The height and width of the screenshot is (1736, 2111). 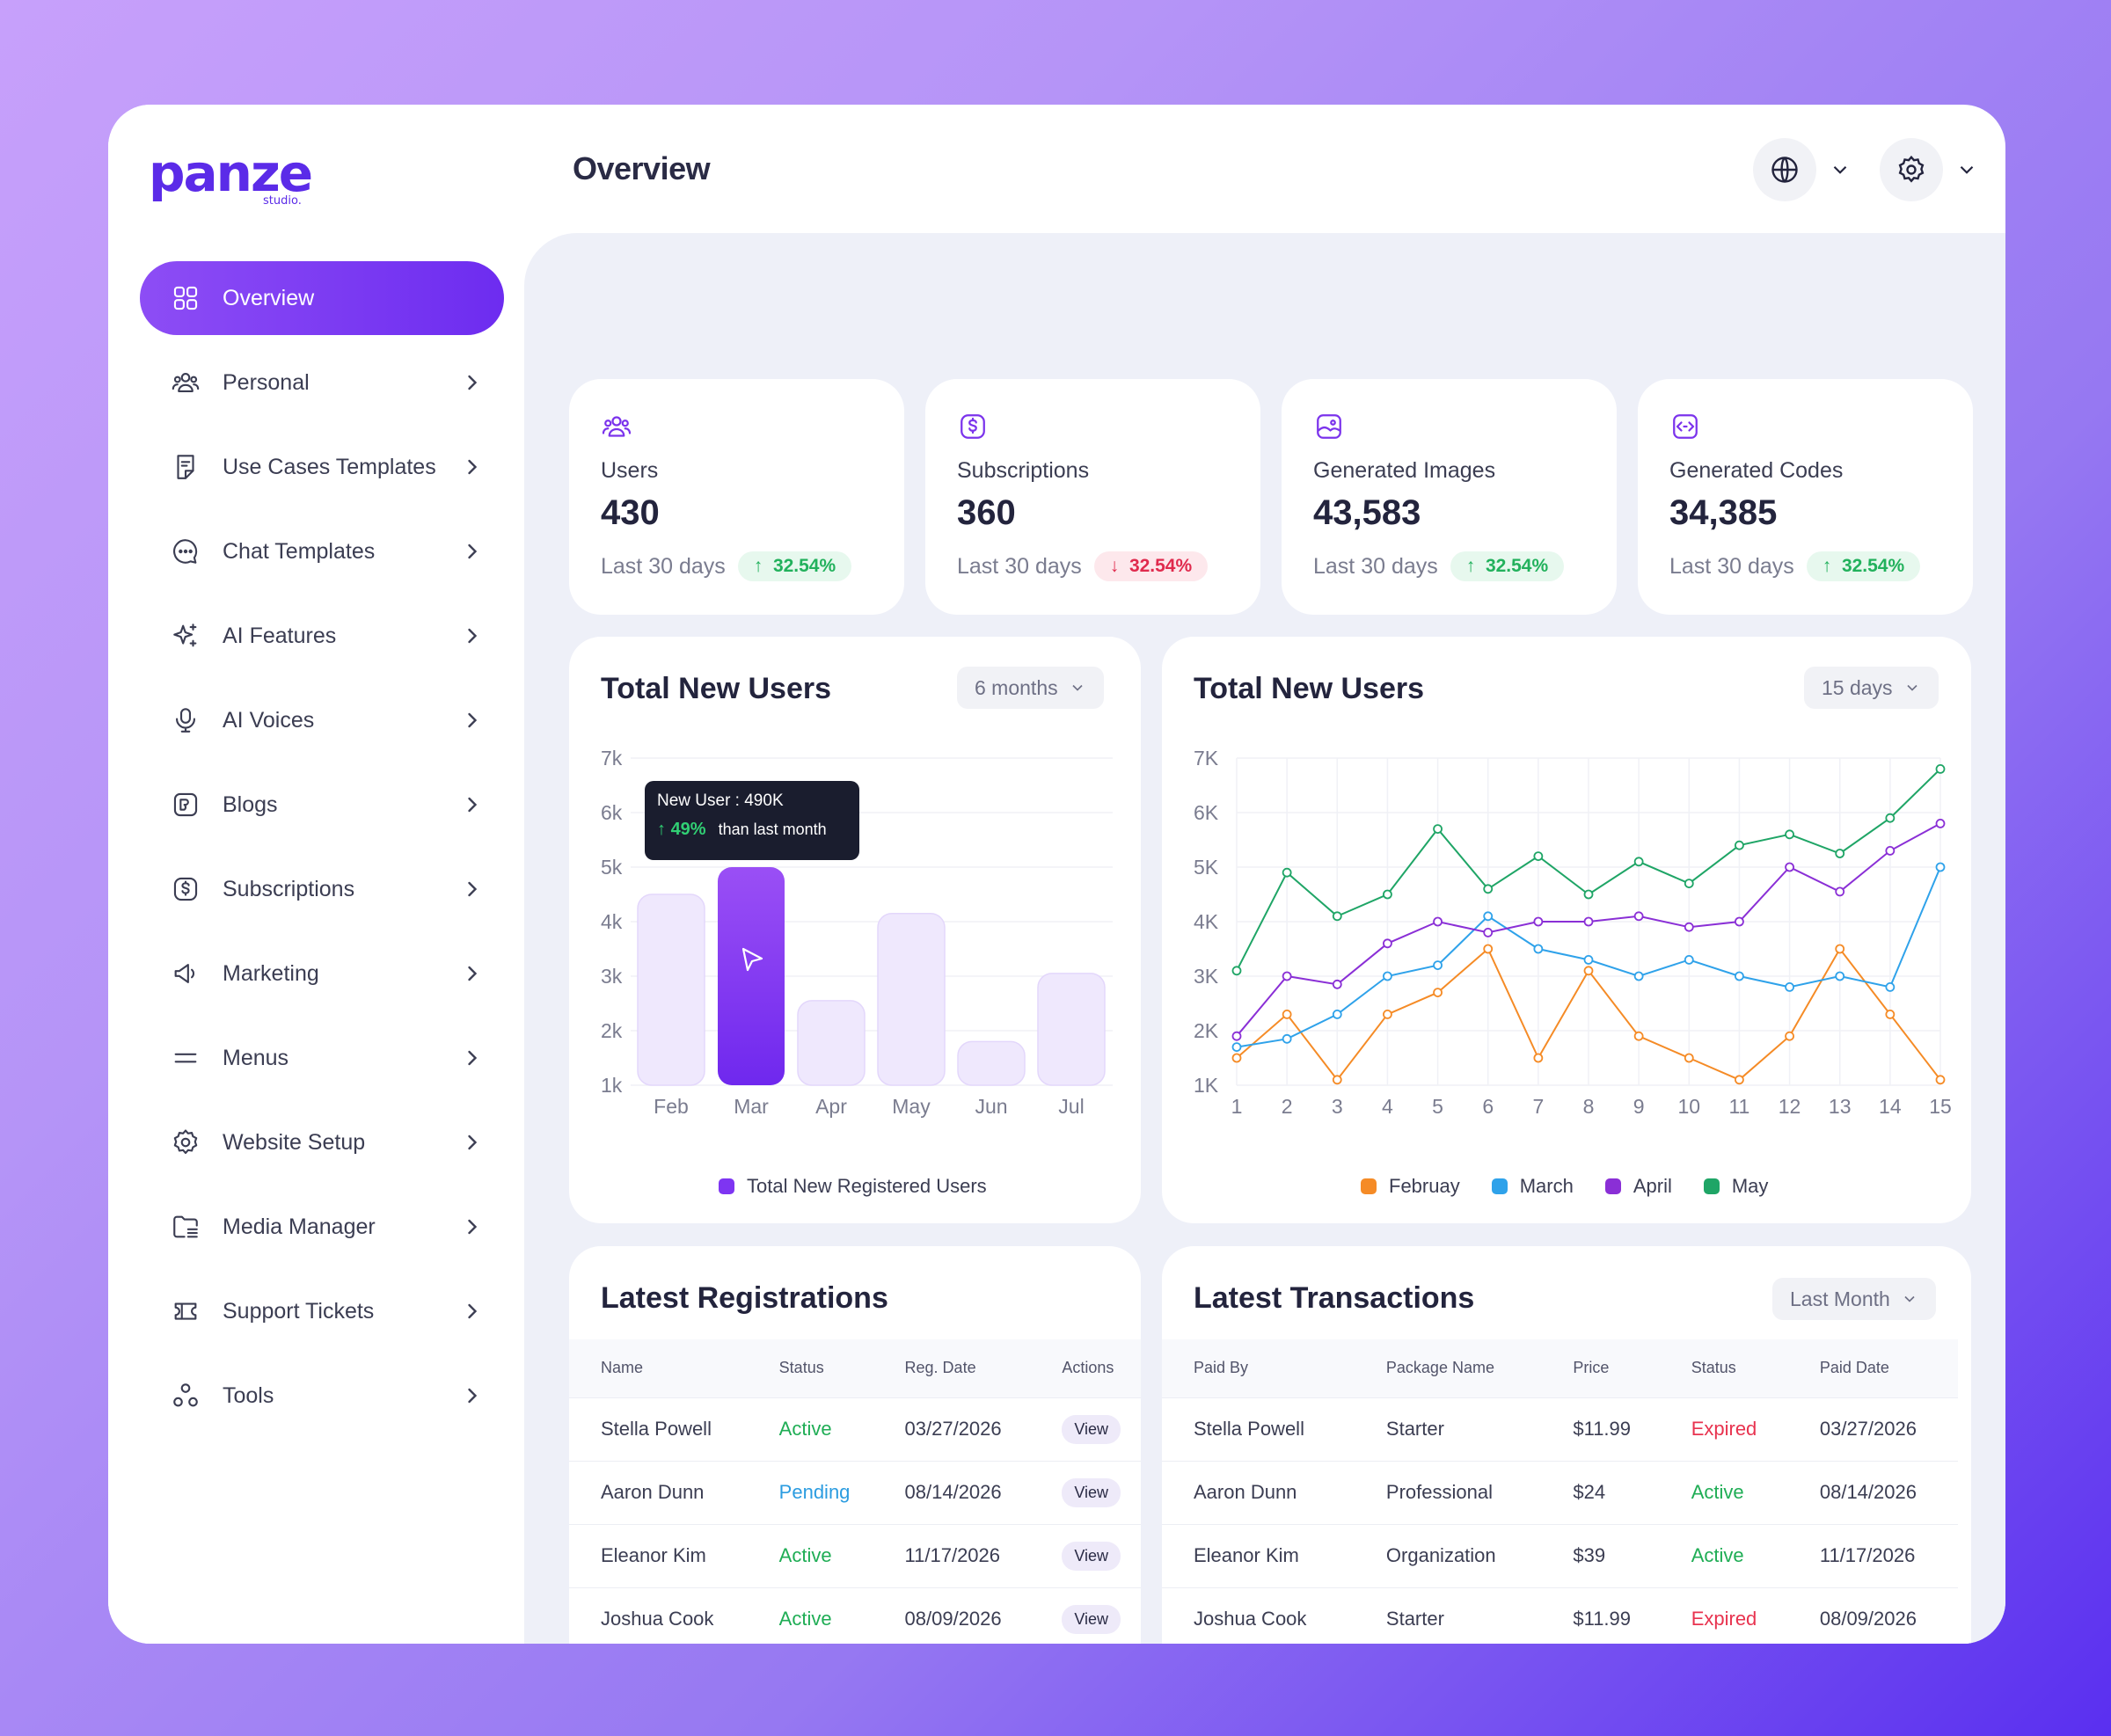 What do you see at coordinates (1030, 688) in the screenshot?
I see `range-select: 6 months` at bounding box center [1030, 688].